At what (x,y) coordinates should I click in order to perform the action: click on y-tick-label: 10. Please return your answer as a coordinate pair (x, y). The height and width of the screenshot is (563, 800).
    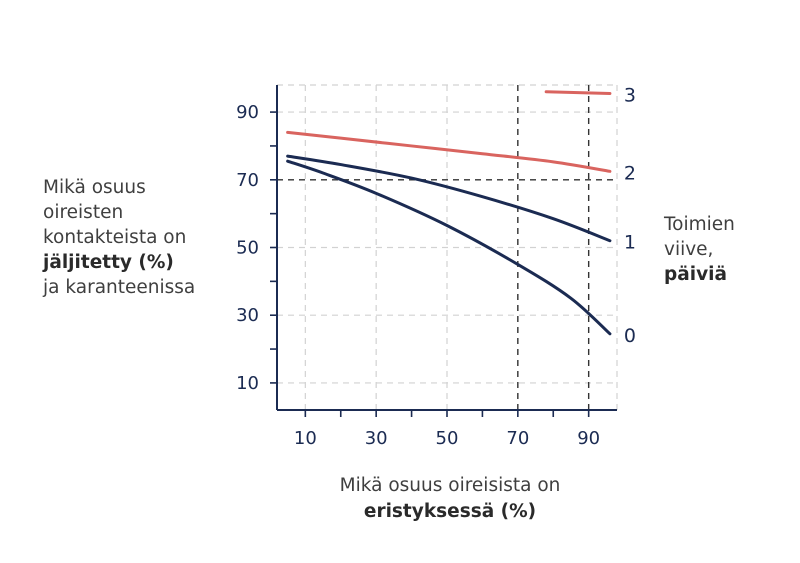
    Looking at the image, I should click on (247, 383).